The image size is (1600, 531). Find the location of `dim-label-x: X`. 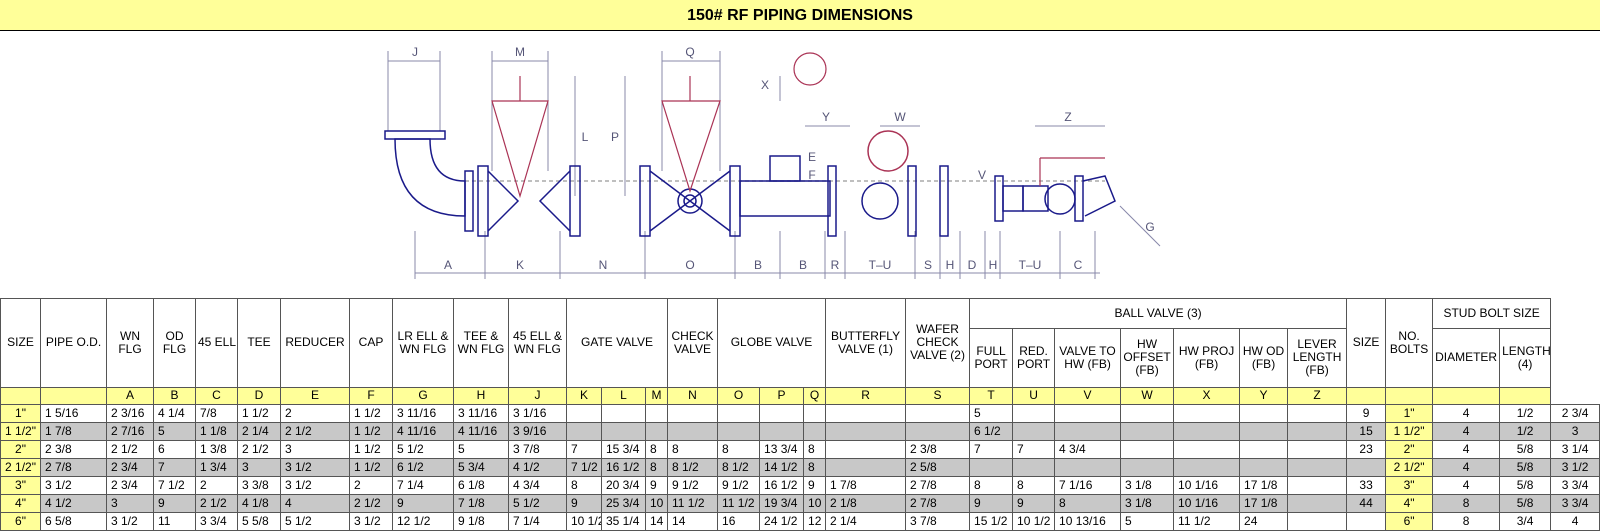

dim-label-x: X is located at coordinates (765, 85).